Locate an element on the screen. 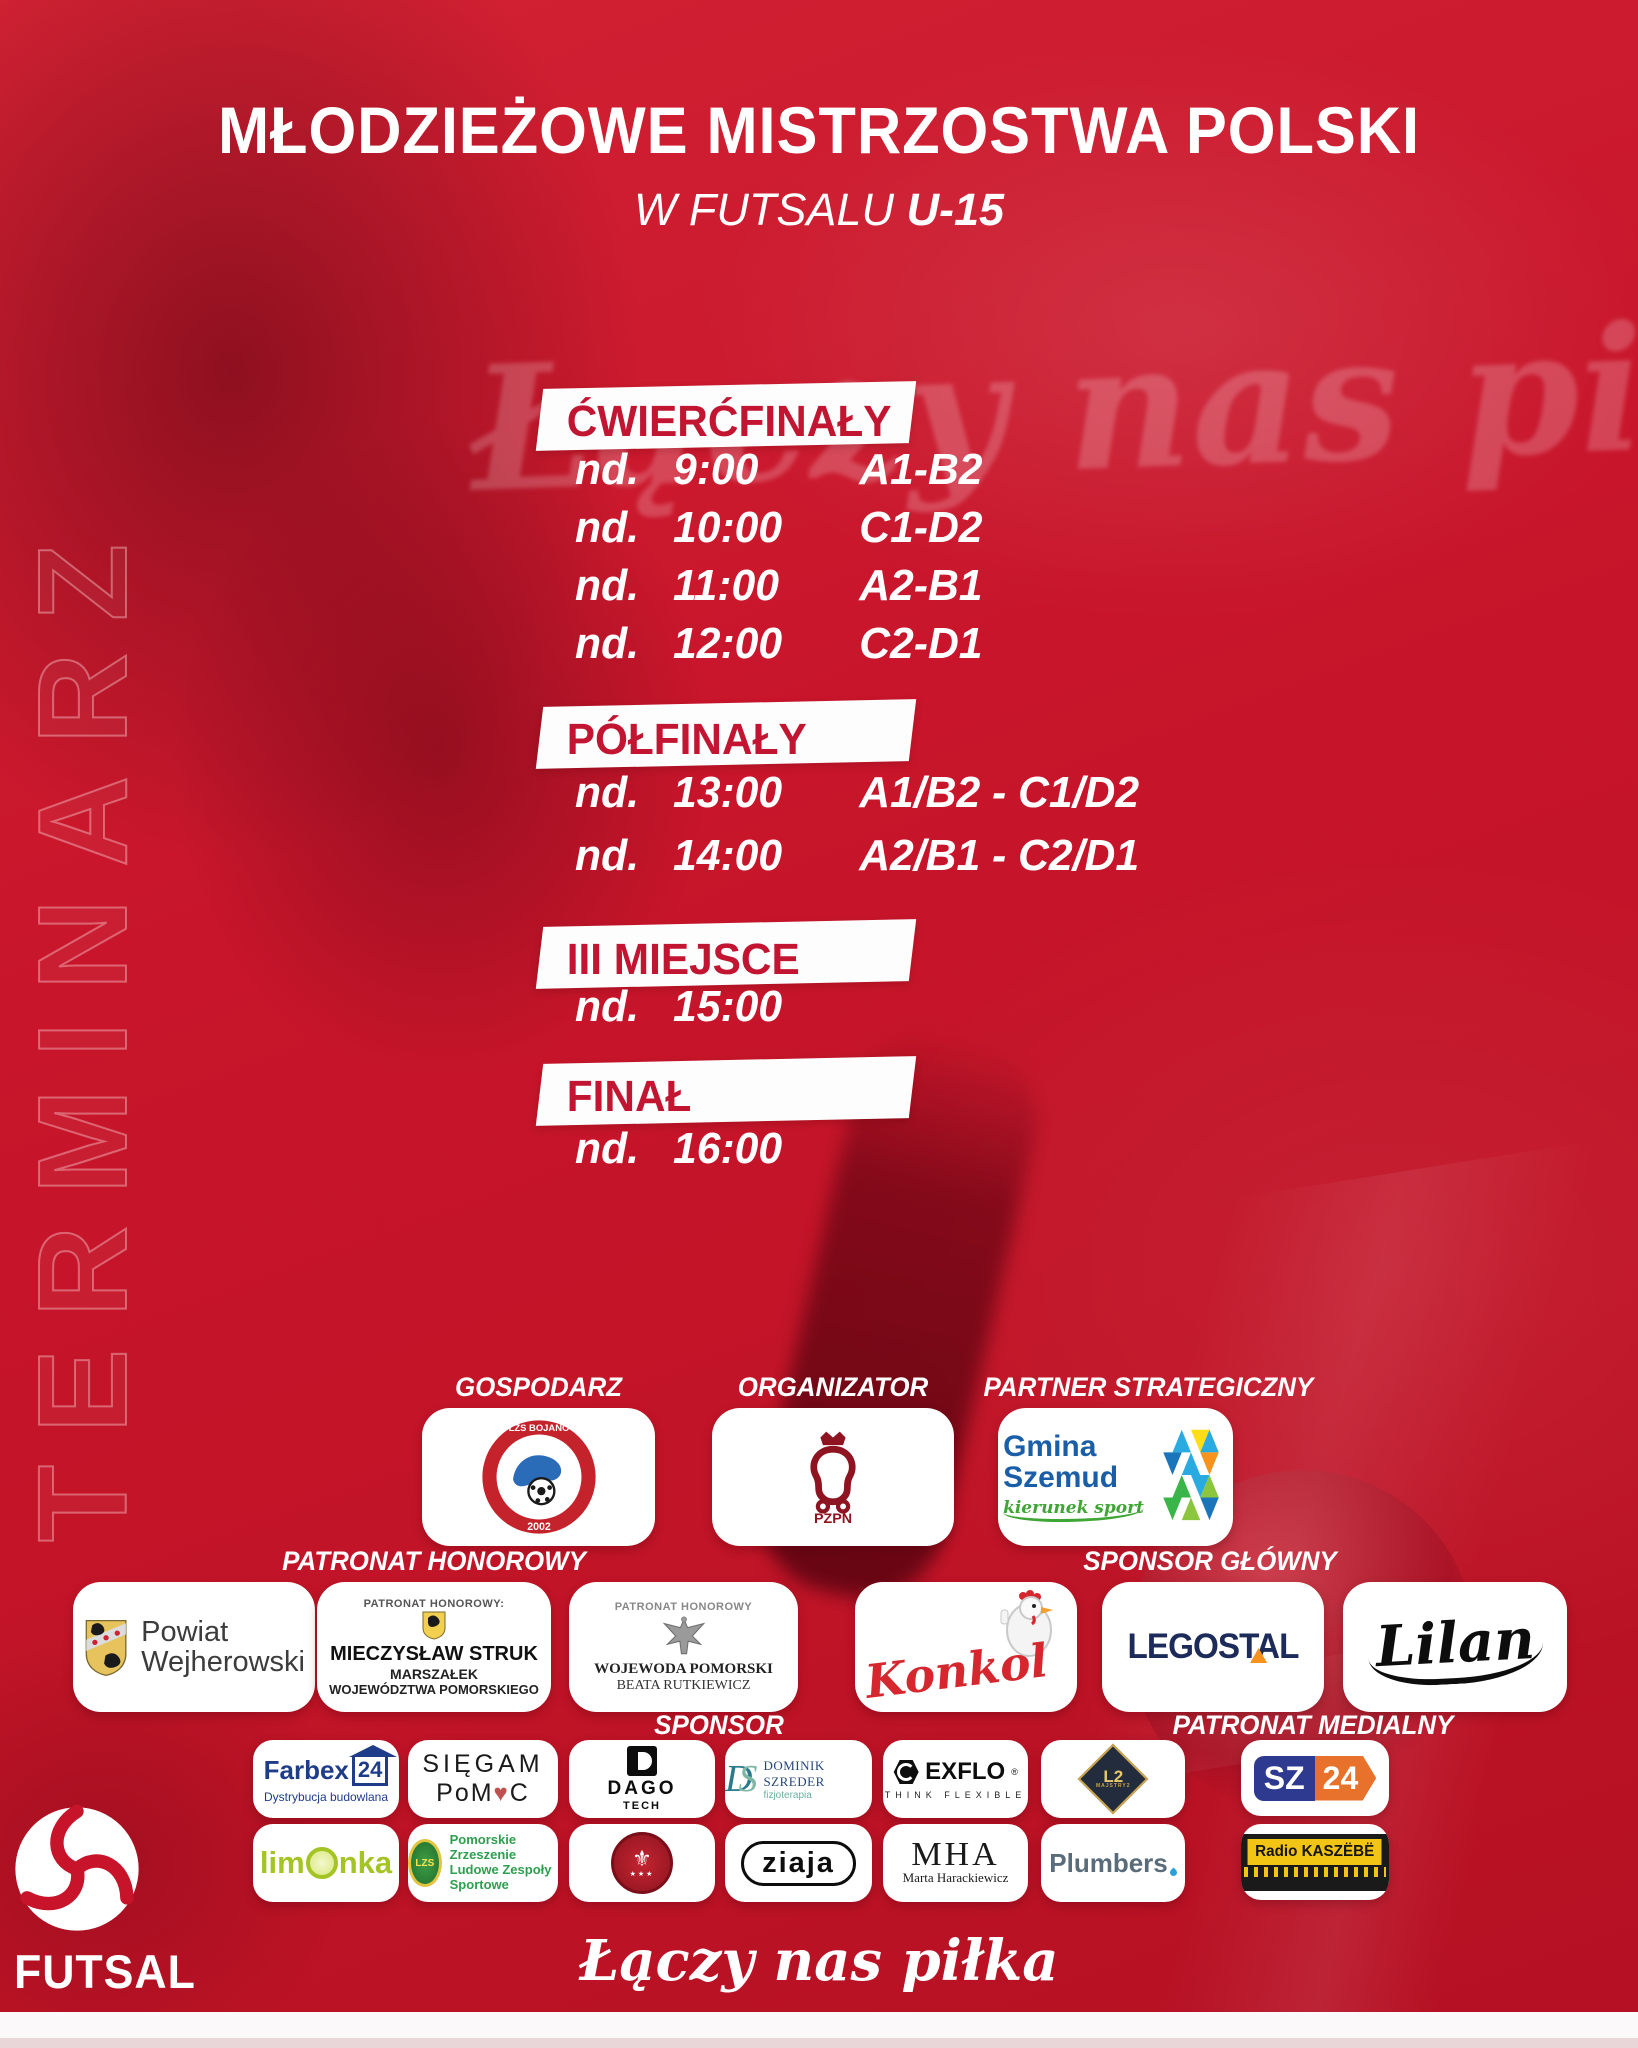  media-card-radio-kaszebe: Radio KASZËBË is located at coordinates (1315, 1862).